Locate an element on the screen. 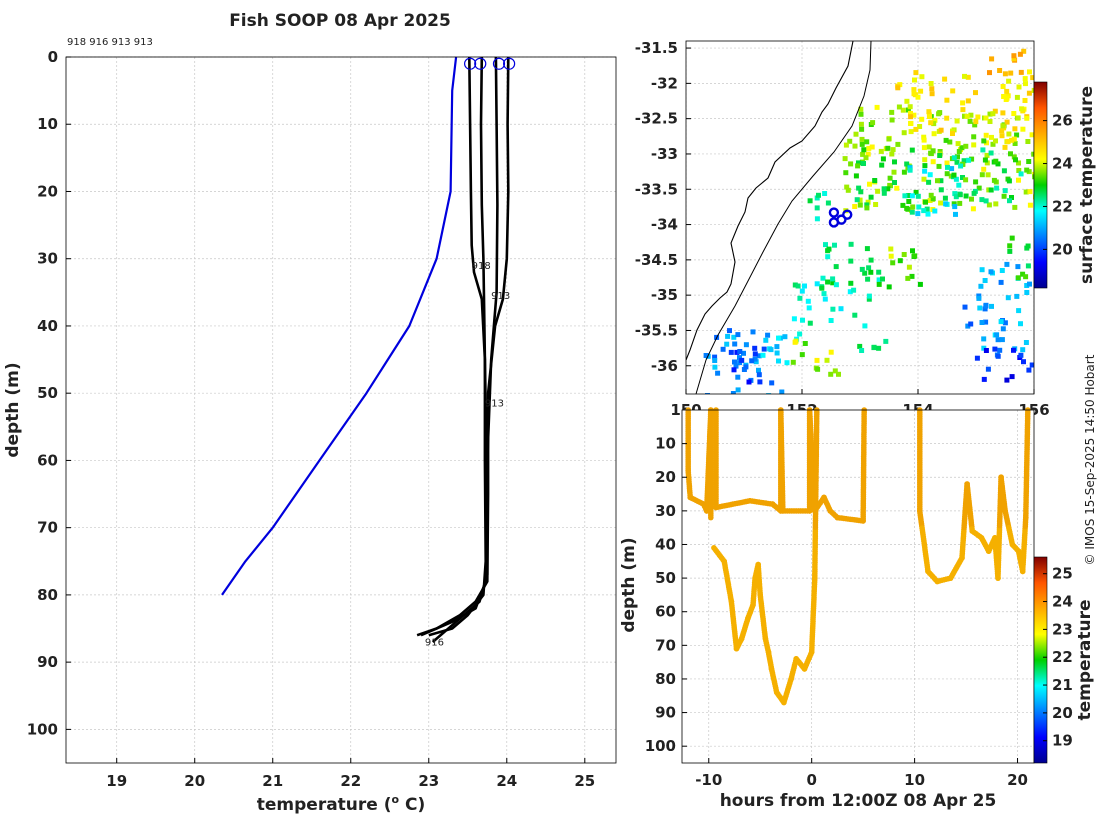 Image resolution: width=1100 pixels, height=820 pixels. map-y-tick-label: -35.5 is located at coordinates (656, 330).